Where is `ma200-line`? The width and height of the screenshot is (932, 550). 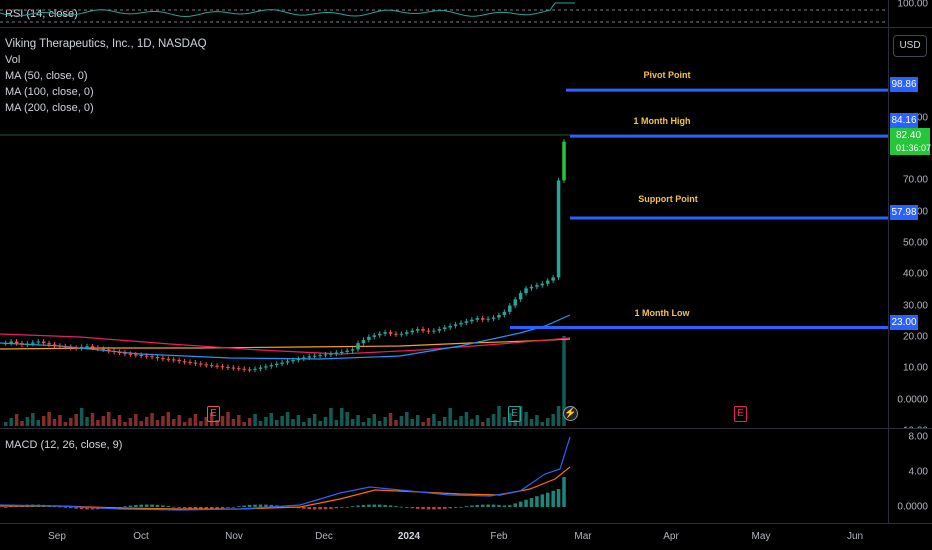 ma200-line is located at coordinates (285, 344).